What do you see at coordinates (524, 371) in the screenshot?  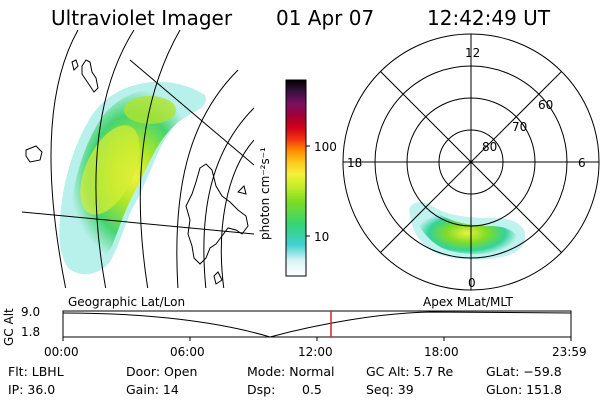 I see `info-glat: GLat: −59.8` at bounding box center [524, 371].